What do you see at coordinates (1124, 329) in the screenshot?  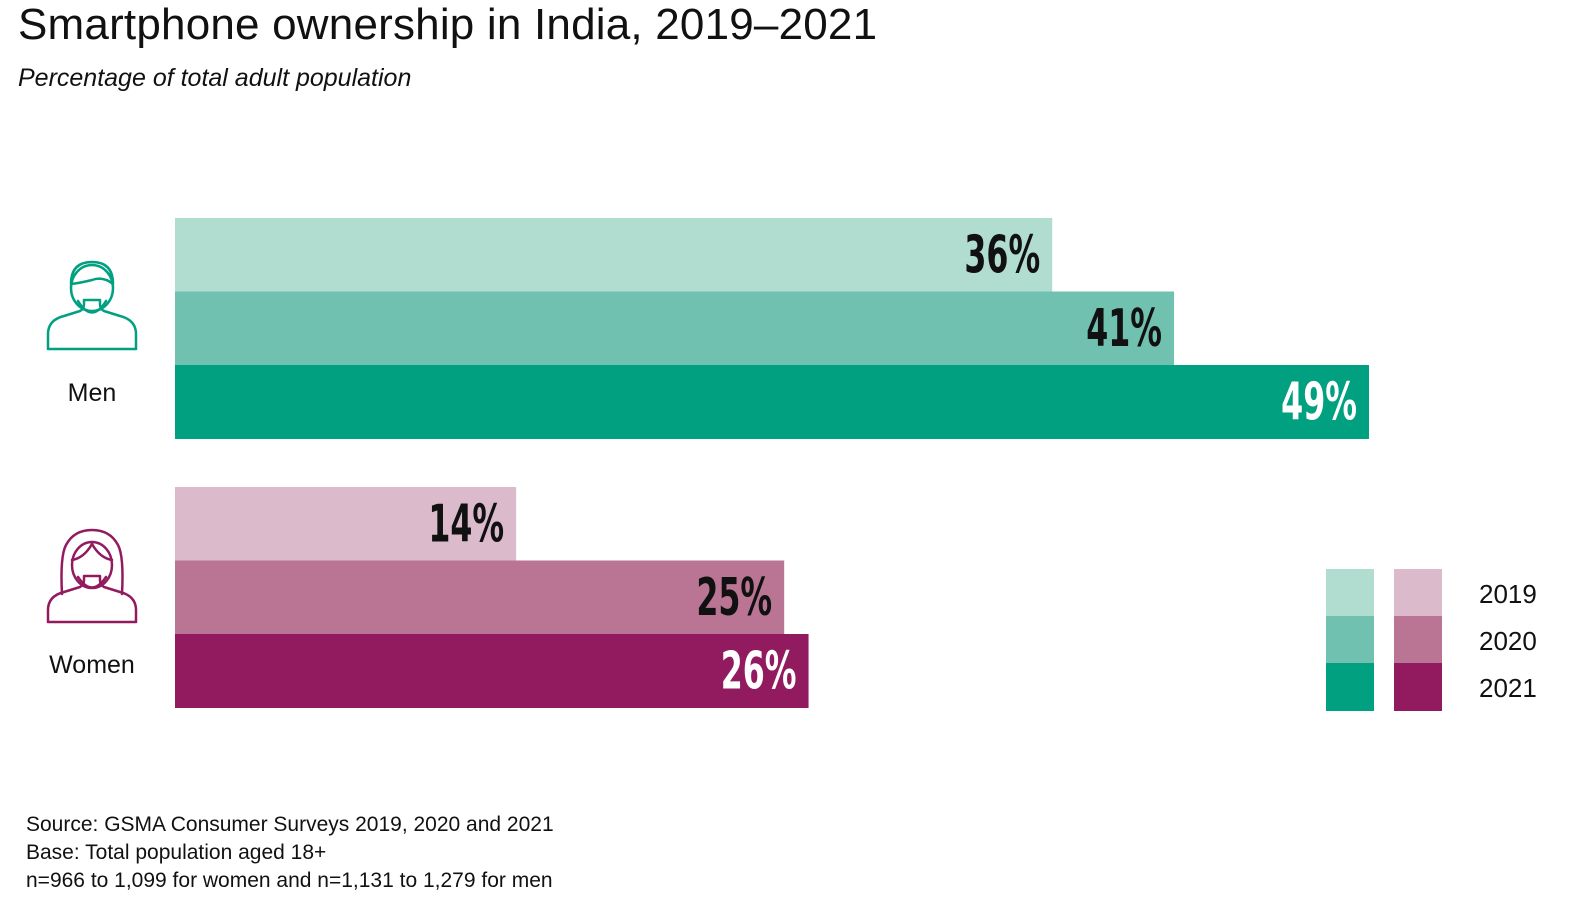 I see `value-label-men-2020: 41%` at bounding box center [1124, 329].